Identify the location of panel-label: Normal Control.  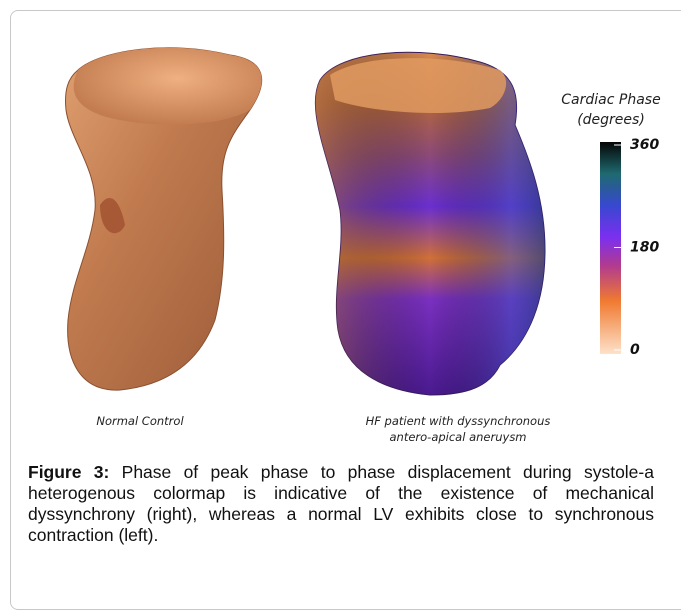
(140, 421).